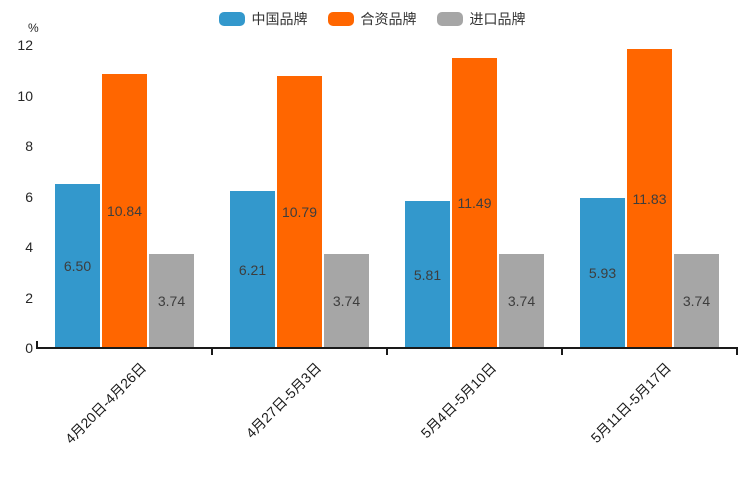  I want to click on bar-series2-group1: 3.74, so click(346, 300).